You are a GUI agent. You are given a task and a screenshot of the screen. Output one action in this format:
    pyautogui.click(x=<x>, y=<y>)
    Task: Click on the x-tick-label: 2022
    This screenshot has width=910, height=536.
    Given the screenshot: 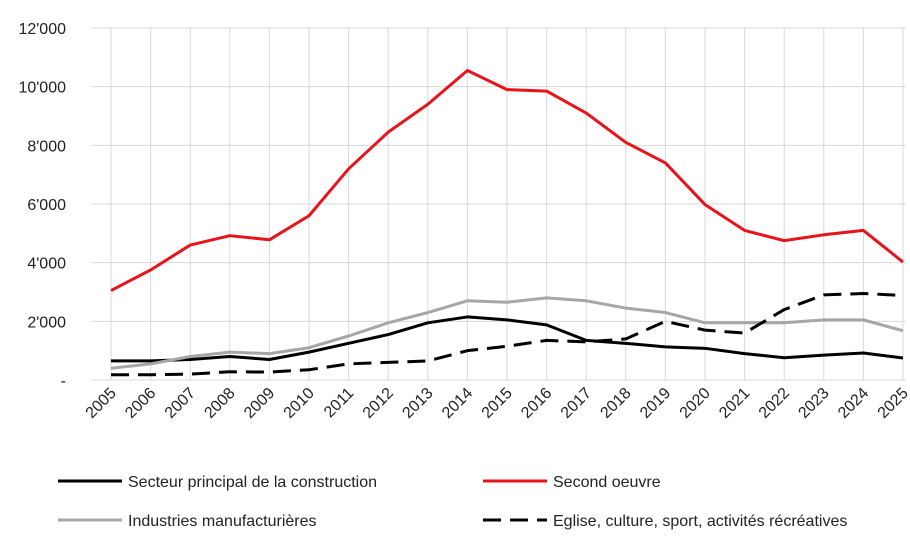 What is the action you would take?
    pyautogui.click(x=774, y=403)
    